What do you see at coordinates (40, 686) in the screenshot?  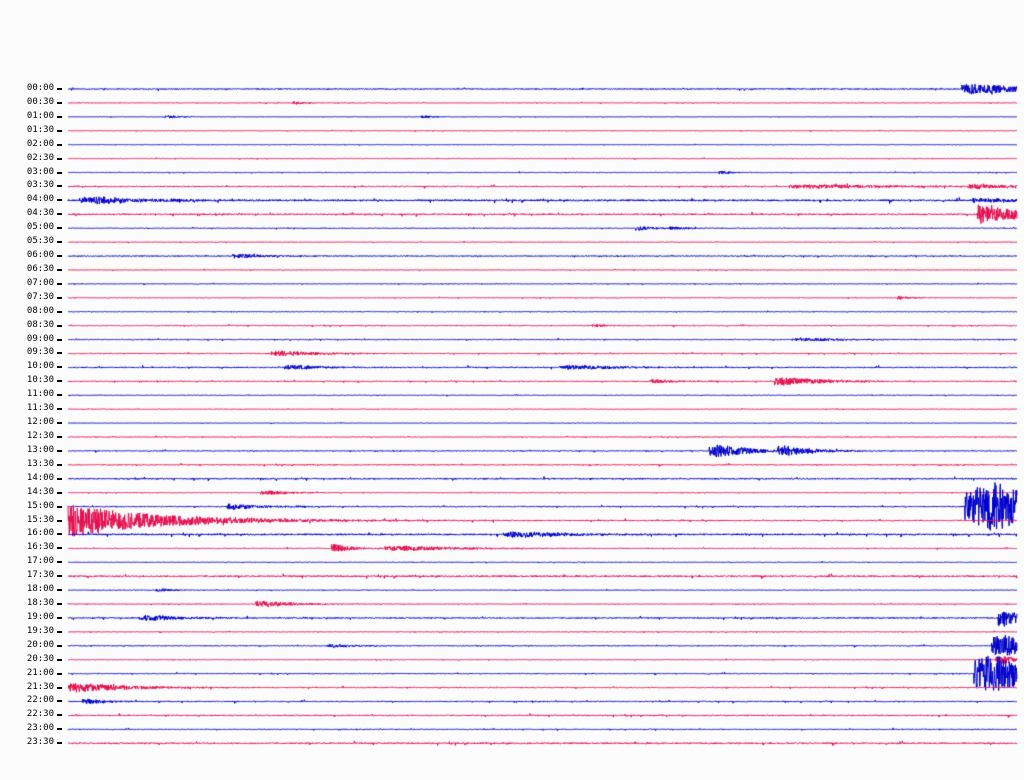 I see `time-label: 21:30` at bounding box center [40, 686].